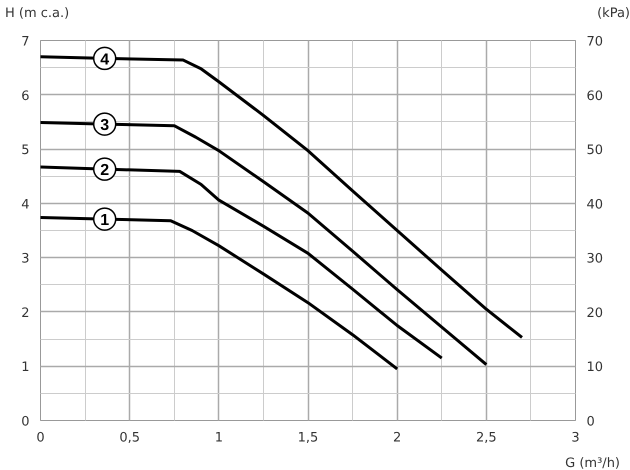 The width and height of the screenshot is (630, 470). Describe the element at coordinates (590, 422) in the screenshot. I see `y2-tick-label: 0` at that location.